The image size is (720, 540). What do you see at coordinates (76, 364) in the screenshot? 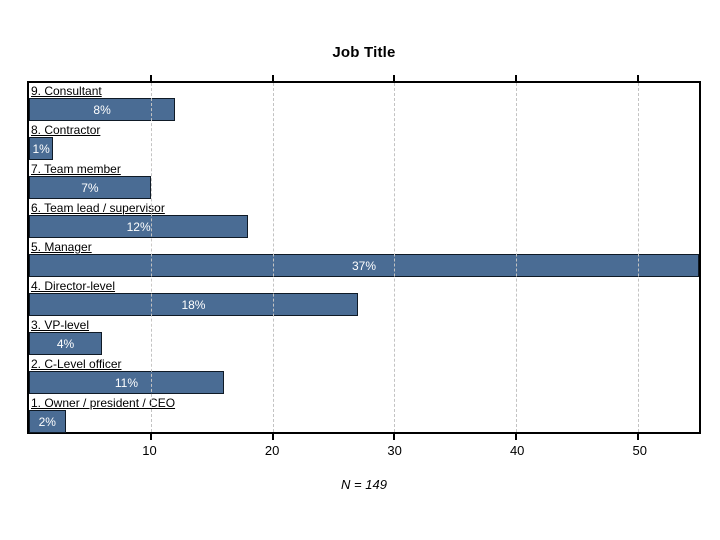
I see `category-label: 2. C-Level officer` at bounding box center [76, 364].